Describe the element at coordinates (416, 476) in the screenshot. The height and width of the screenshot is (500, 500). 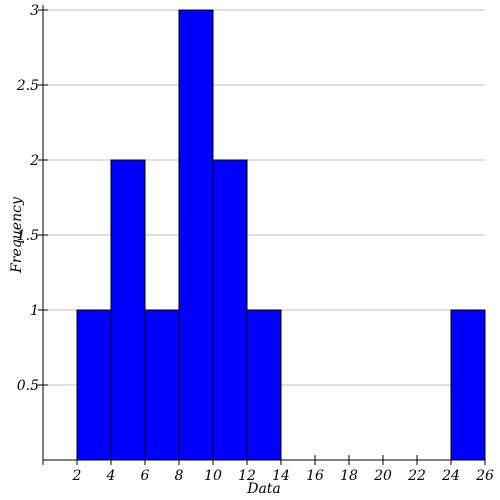
I see `x-tick-label: 22` at that location.